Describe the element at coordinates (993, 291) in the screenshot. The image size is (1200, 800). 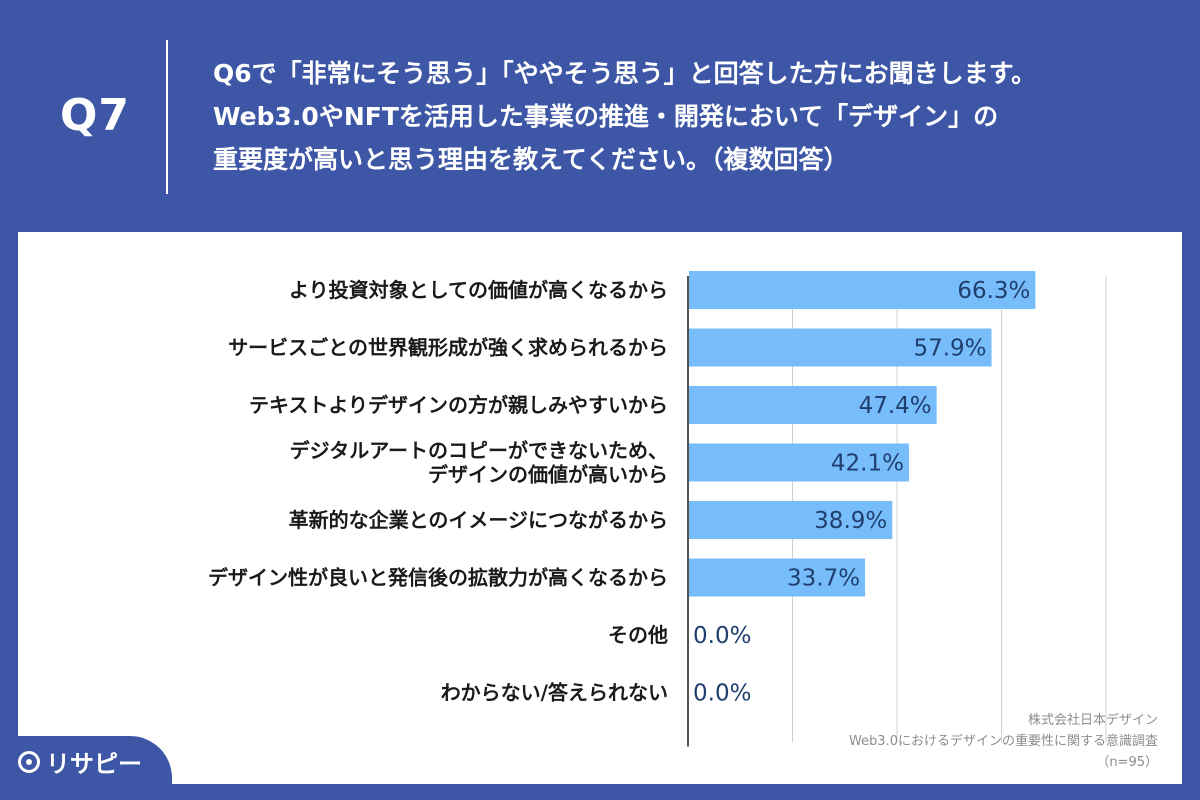
I see `data-label: 66.3%` at that location.